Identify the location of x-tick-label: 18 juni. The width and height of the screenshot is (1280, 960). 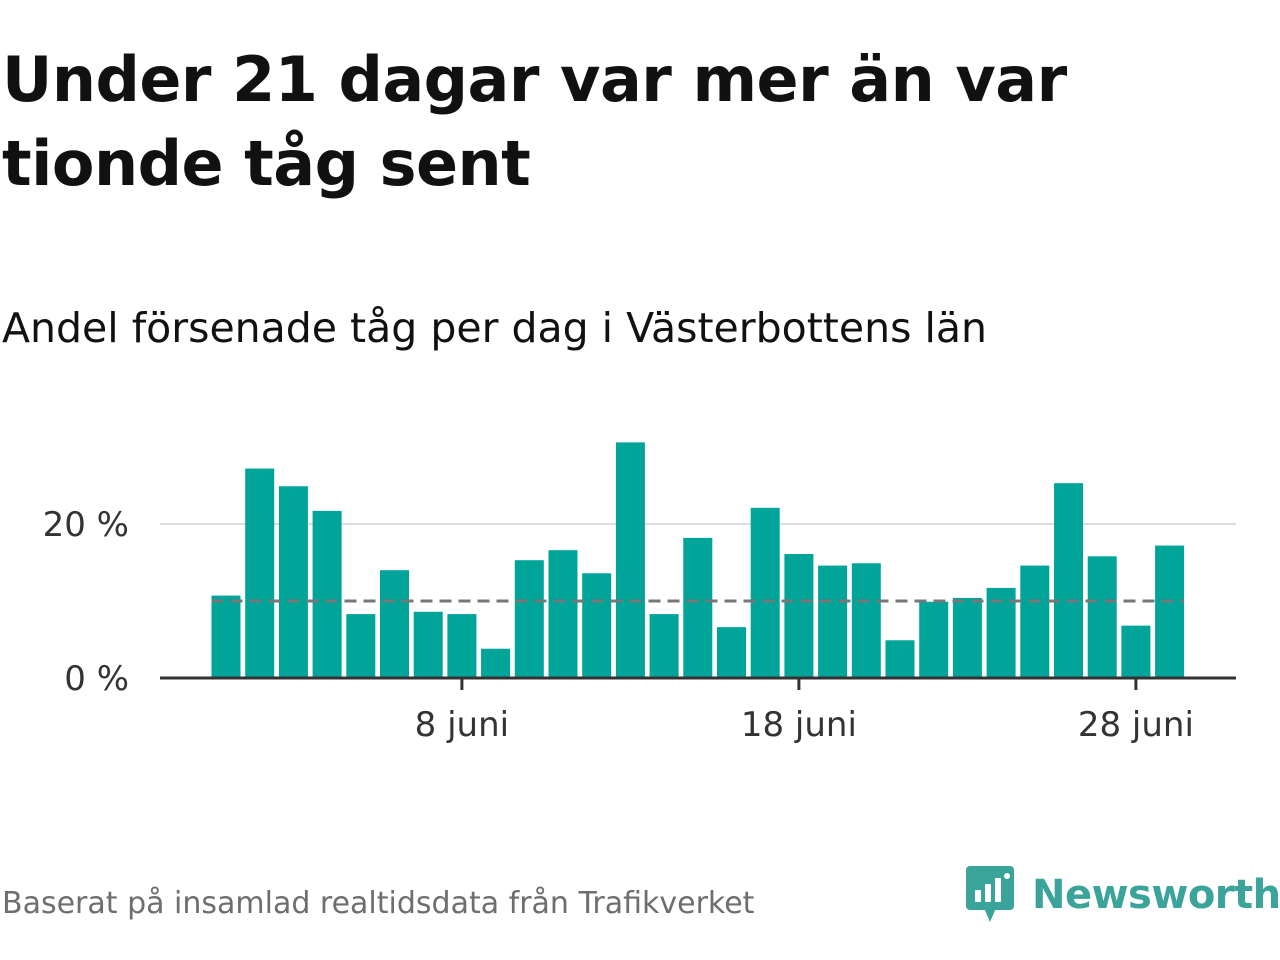
(799, 725).